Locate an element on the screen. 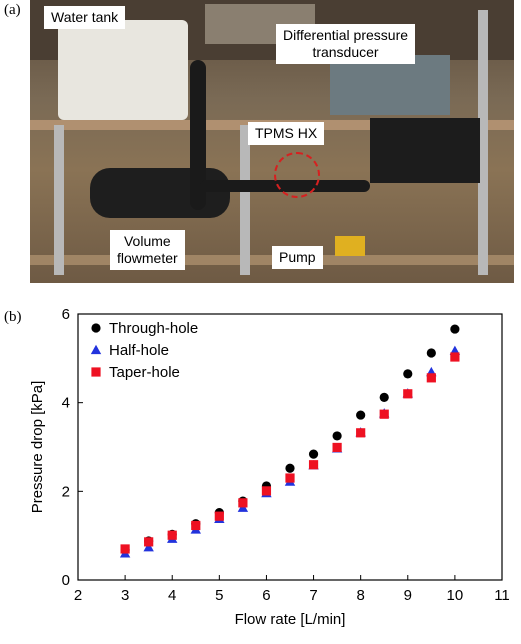  x-tick-label: 2 is located at coordinates (78, 595).